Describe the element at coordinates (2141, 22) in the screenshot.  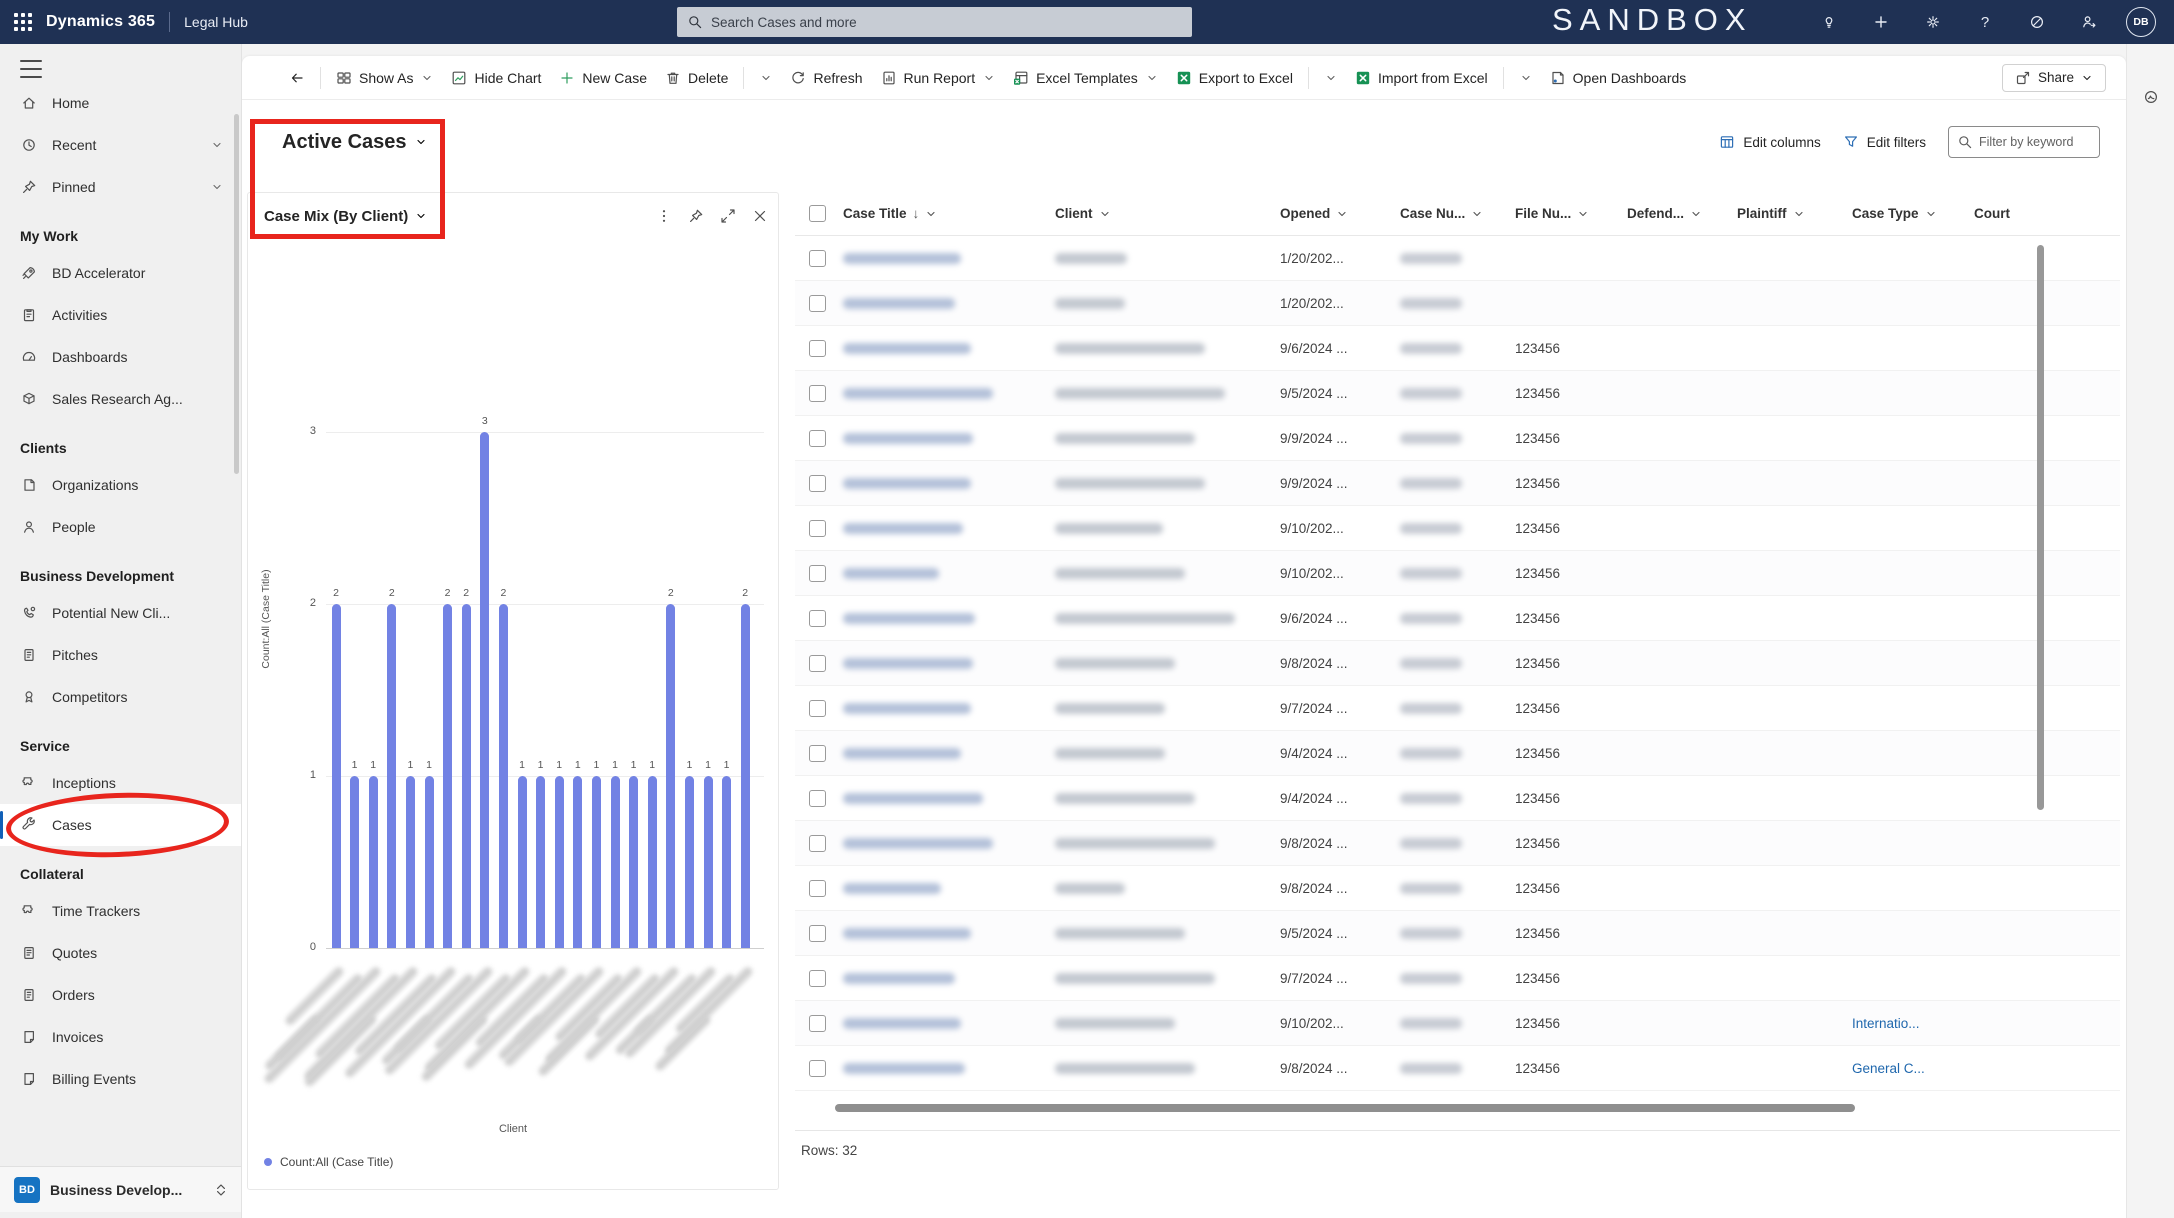
I see `user-avatar: DB` at that location.